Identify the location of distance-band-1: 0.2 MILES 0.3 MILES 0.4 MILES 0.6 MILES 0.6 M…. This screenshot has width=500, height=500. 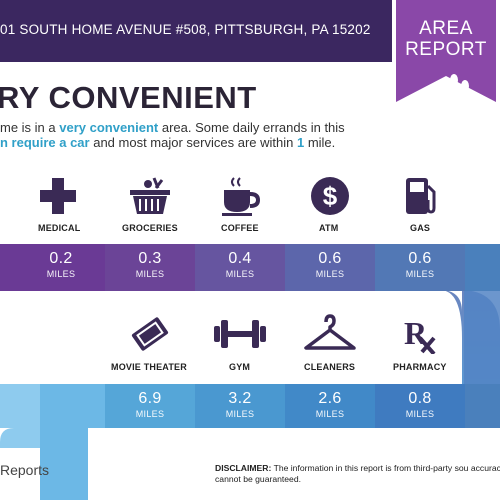
(250, 267).